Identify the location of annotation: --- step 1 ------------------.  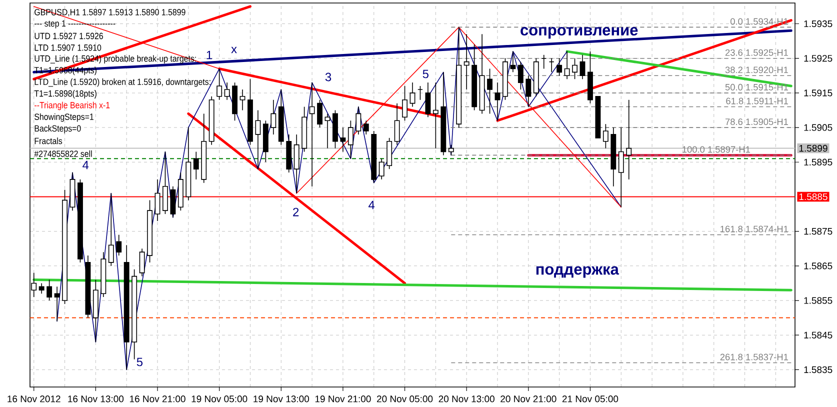
(75, 24).